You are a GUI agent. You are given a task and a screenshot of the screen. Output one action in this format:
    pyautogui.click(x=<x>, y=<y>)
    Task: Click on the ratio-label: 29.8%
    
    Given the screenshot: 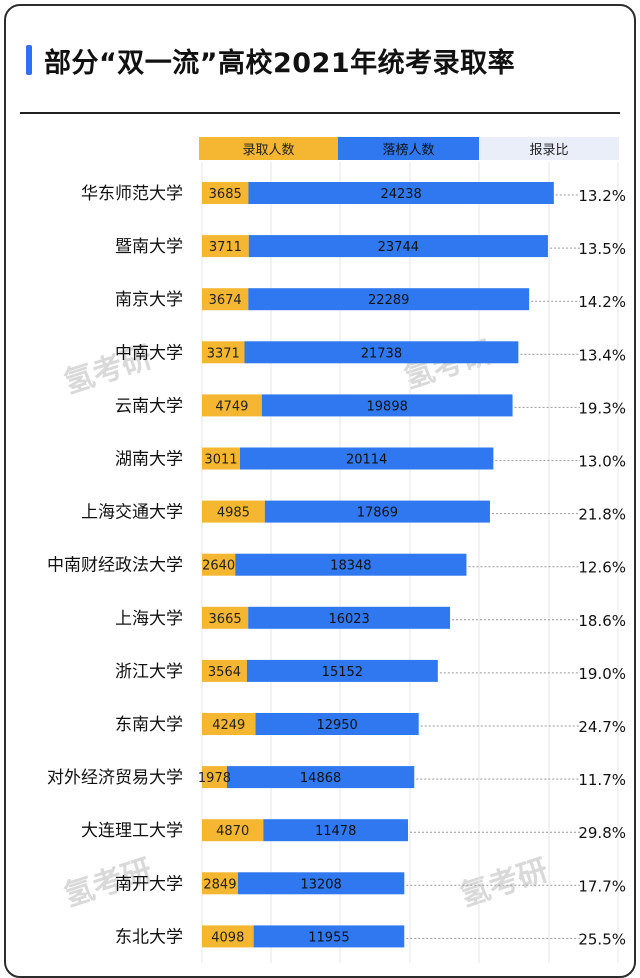 What is the action you would take?
    pyautogui.click(x=602, y=833)
    